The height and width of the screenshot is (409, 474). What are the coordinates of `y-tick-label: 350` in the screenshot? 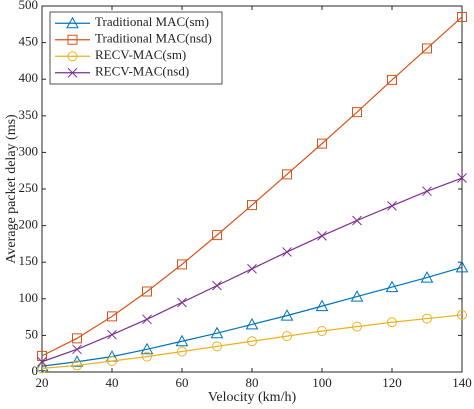 It's located at (29, 114).